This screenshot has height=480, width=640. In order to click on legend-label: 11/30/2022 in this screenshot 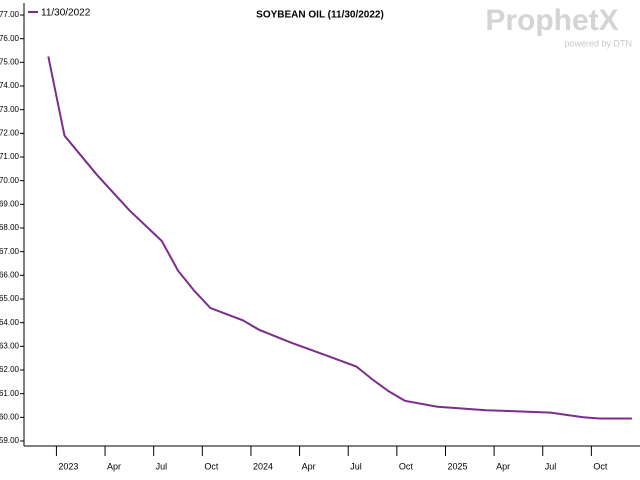, I will do `click(66, 13)`.